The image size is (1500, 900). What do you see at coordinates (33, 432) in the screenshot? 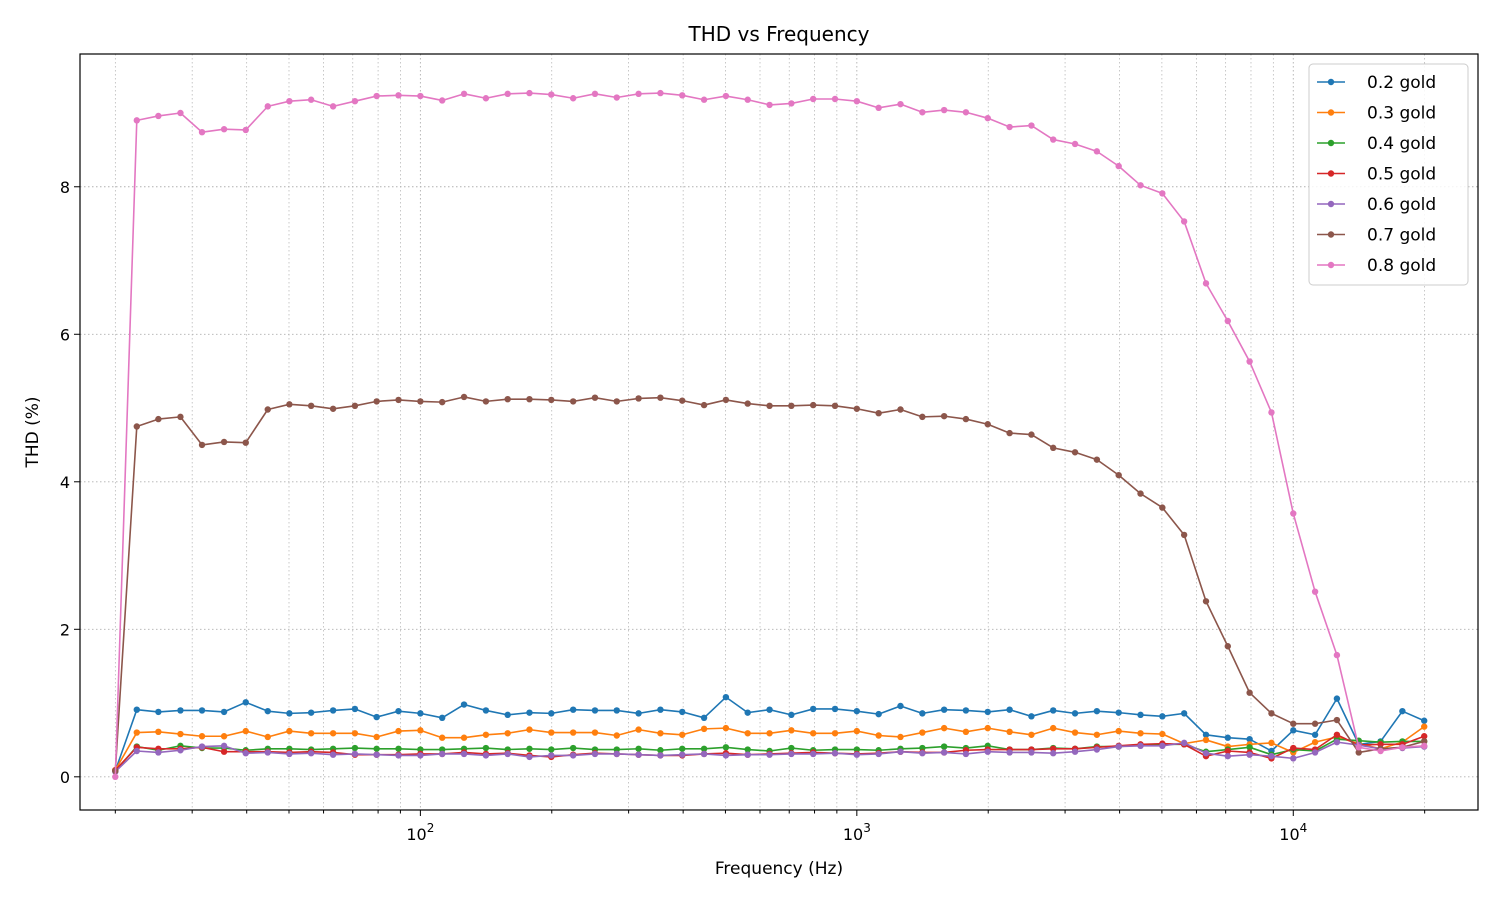
I see `y-axis-label: THD (%)` at bounding box center [33, 432].